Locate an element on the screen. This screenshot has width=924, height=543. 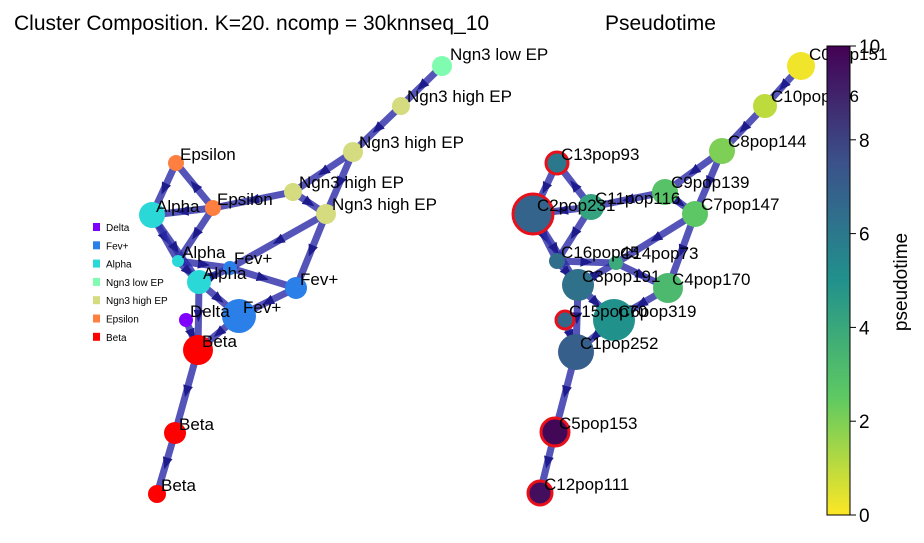
right-node-label-C15: C15pop70 is located at coordinates (608, 311).